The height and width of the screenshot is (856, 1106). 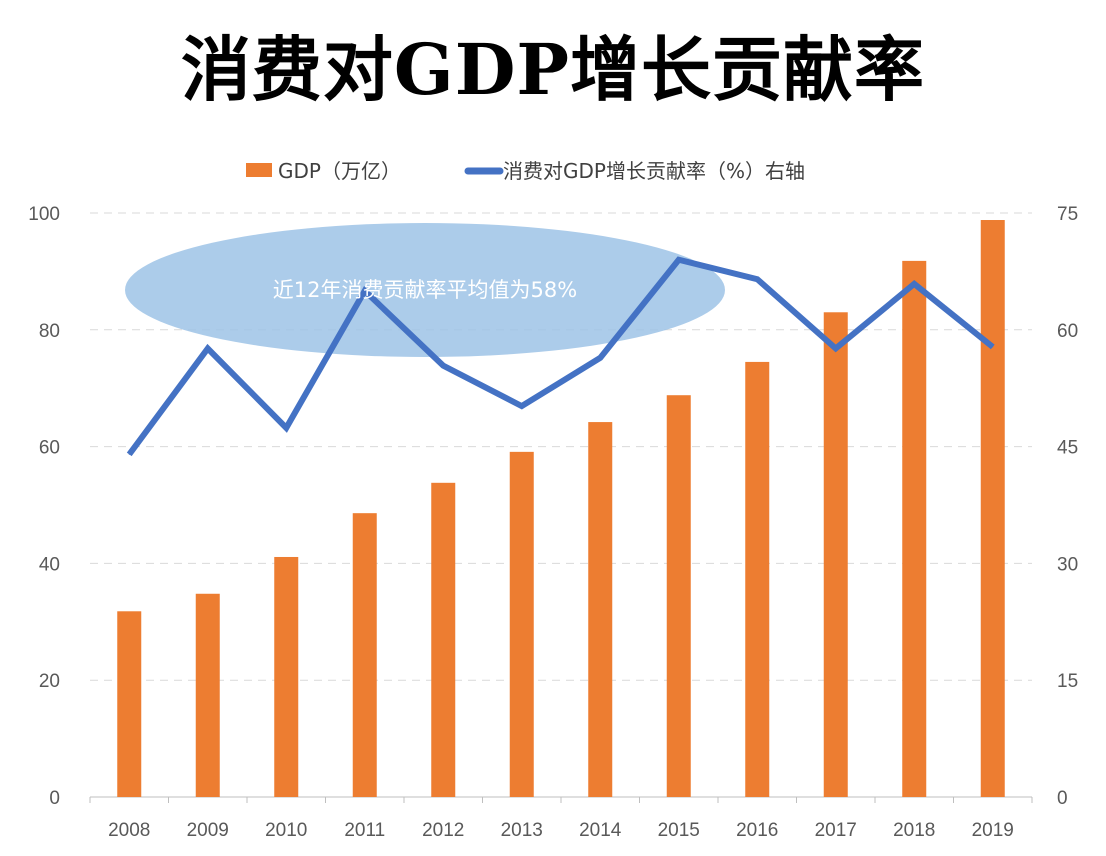 I want to click on right-tick-label: 30, so click(x=1067, y=564).